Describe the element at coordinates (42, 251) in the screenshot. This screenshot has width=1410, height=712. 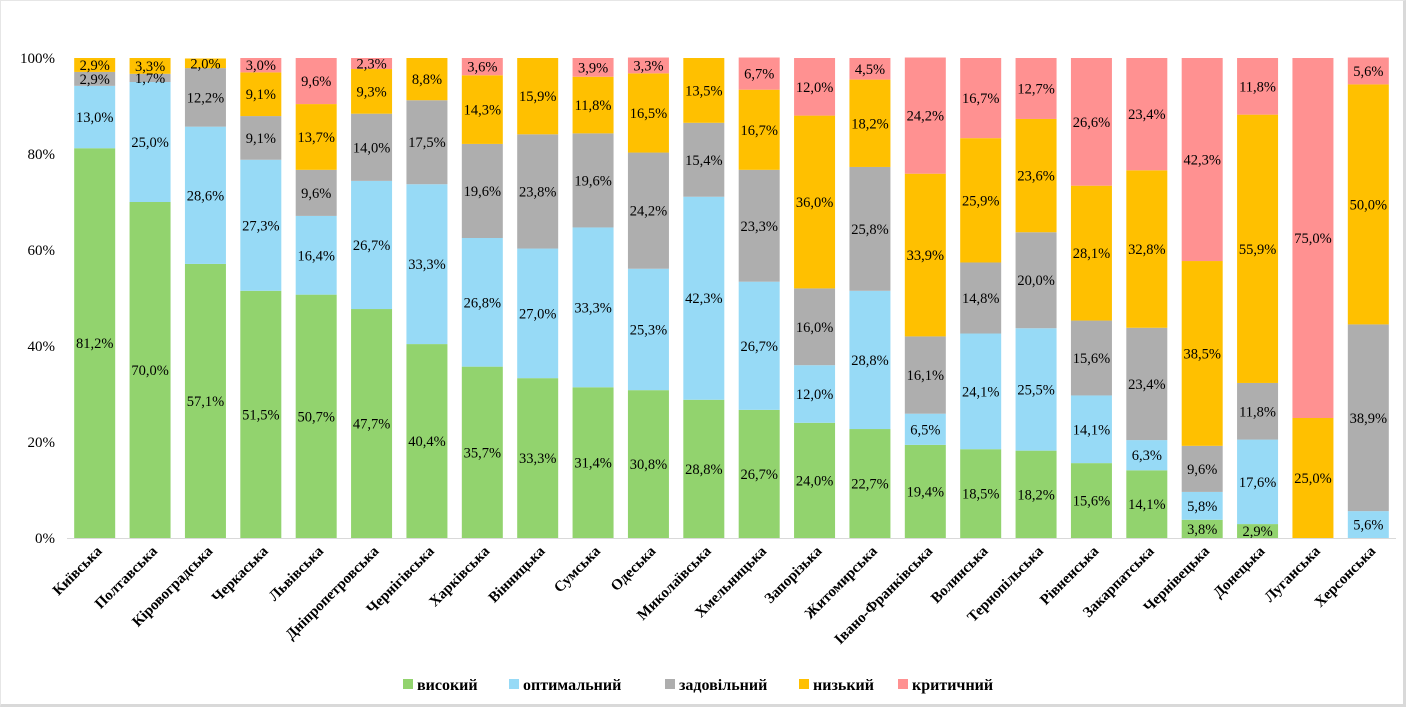
I see `y-tick-label: 60%` at that location.